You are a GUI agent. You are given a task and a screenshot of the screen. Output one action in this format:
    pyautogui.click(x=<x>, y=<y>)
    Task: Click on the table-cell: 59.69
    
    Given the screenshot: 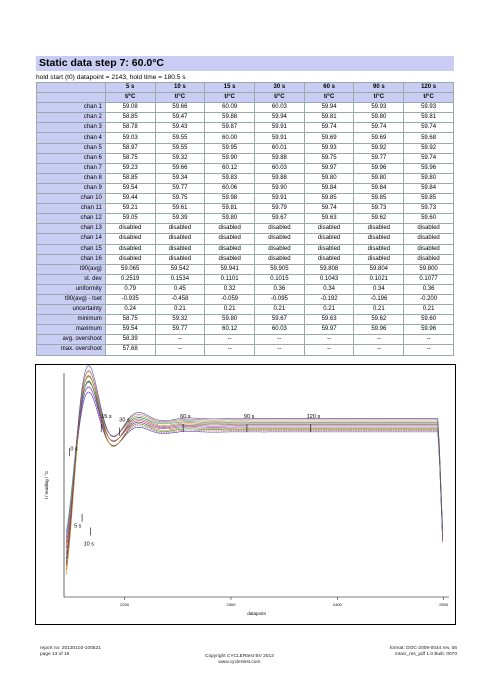 What is the action you would take?
    pyautogui.click(x=379, y=138)
    